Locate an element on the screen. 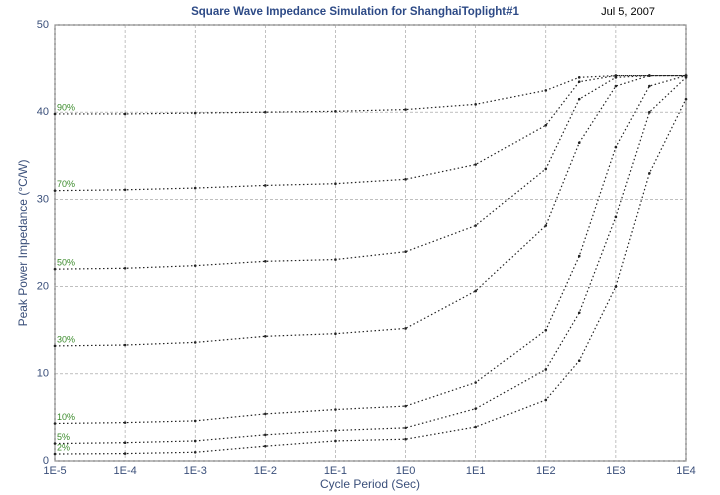  x-tick-label: 1E4 is located at coordinates (686, 471).